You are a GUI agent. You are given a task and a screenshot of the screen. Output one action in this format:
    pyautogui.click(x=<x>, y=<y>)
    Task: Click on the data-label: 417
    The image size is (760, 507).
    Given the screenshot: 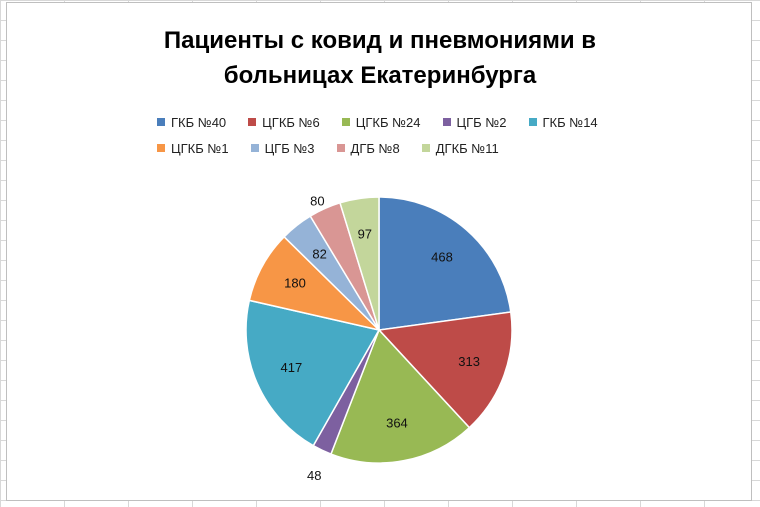 What is the action you would take?
    pyautogui.click(x=292, y=367)
    